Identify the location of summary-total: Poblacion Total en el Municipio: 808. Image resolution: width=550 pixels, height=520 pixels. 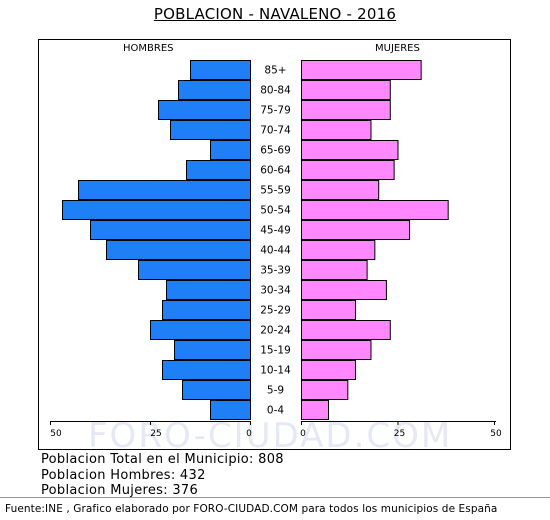
(162, 459).